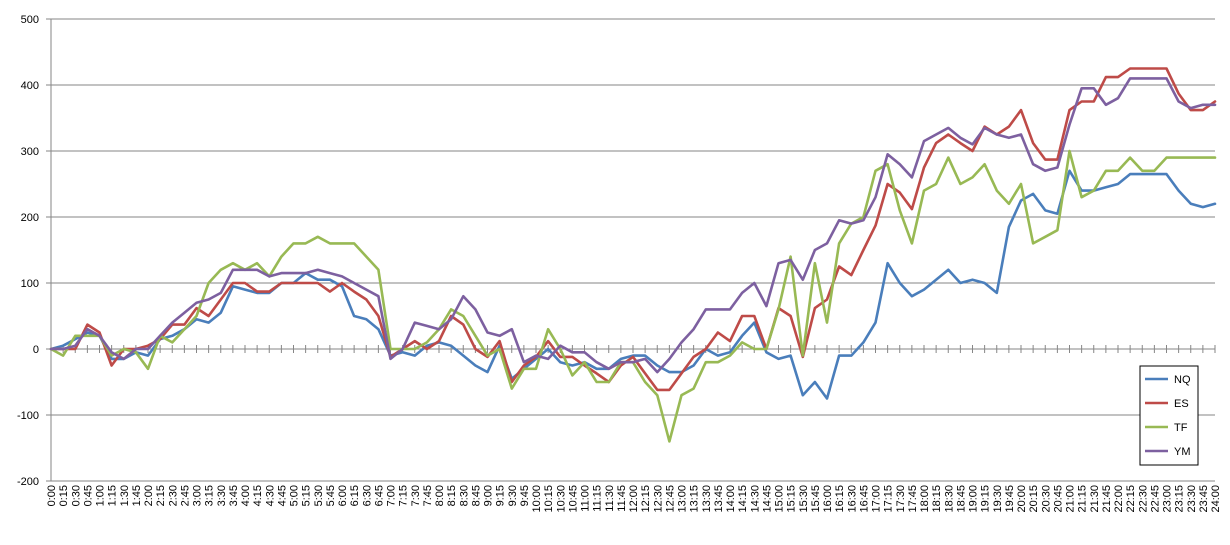 The image size is (1230, 545). What do you see at coordinates (525, 495) in the screenshot?
I see `x-tick-label: 9:45` at bounding box center [525, 495].